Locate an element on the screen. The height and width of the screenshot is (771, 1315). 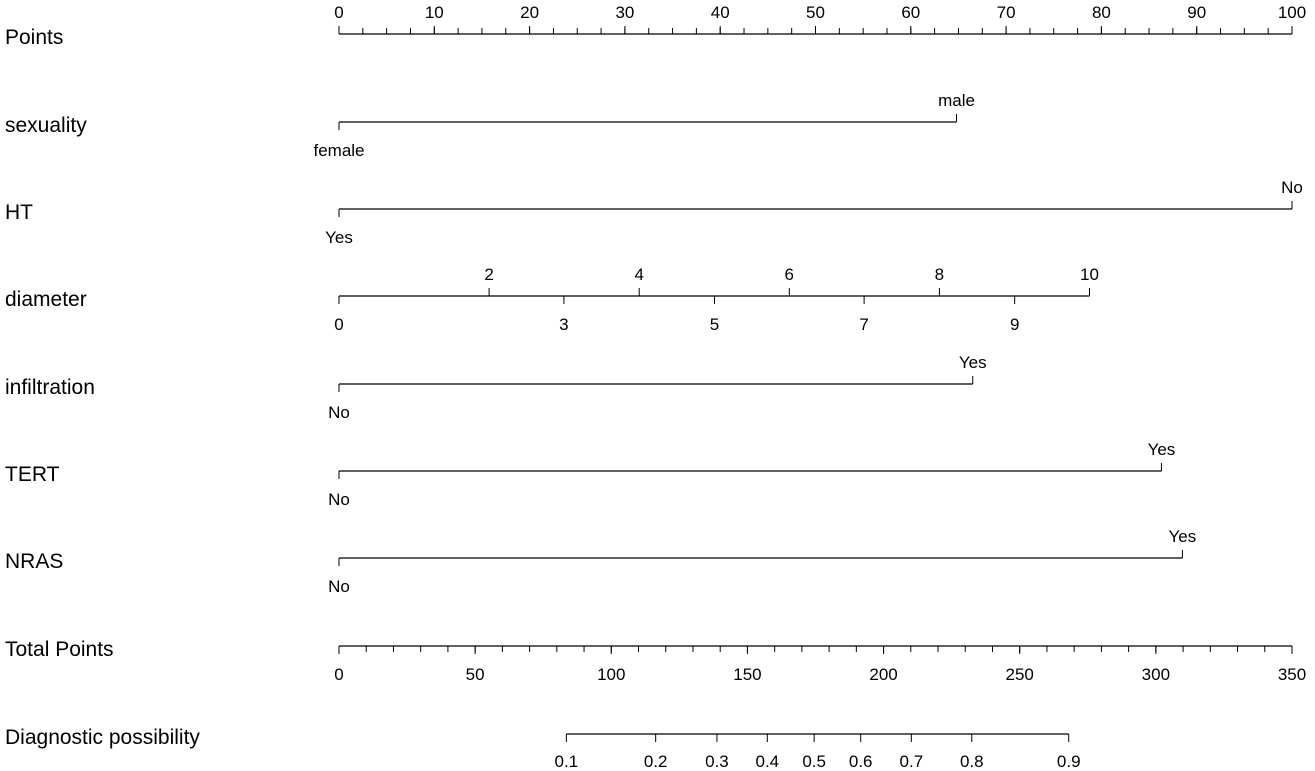
category-label-diameter: 6 is located at coordinates (789, 274).